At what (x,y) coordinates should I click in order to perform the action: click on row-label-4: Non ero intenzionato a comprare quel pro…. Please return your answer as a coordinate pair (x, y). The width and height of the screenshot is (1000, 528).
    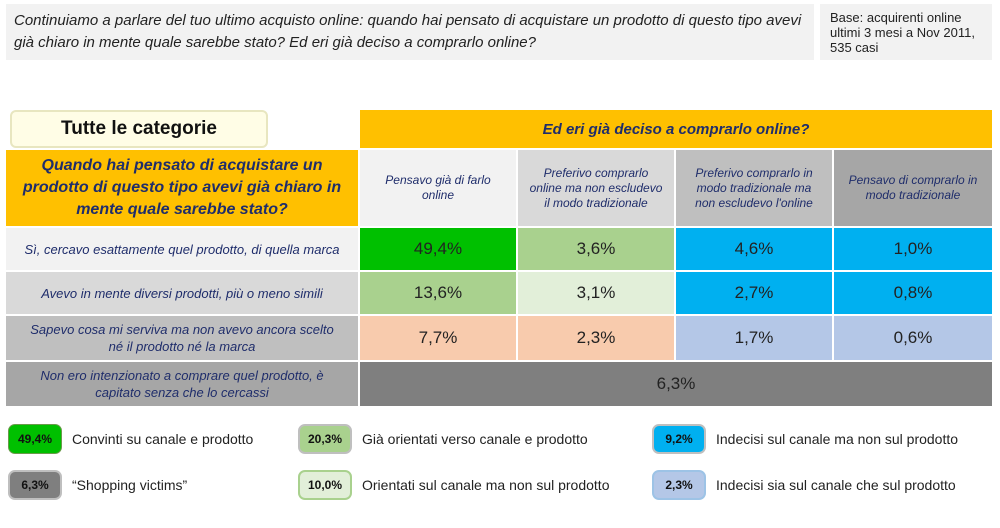
    Looking at the image, I should click on (182, 384).